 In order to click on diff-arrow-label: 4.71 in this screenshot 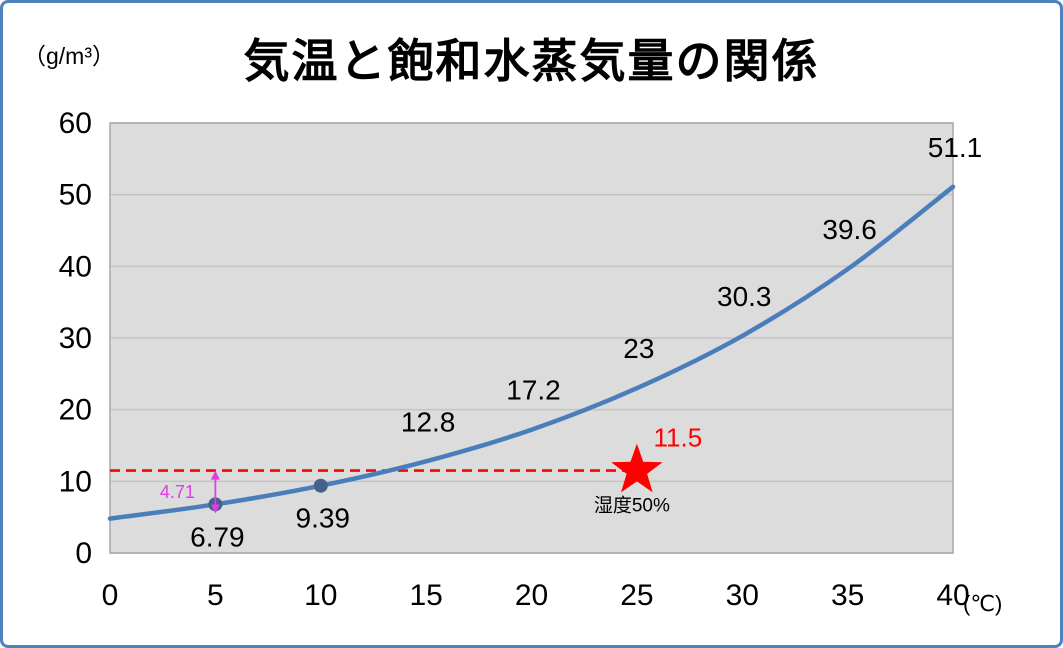, I will do `click(177, 492)`.